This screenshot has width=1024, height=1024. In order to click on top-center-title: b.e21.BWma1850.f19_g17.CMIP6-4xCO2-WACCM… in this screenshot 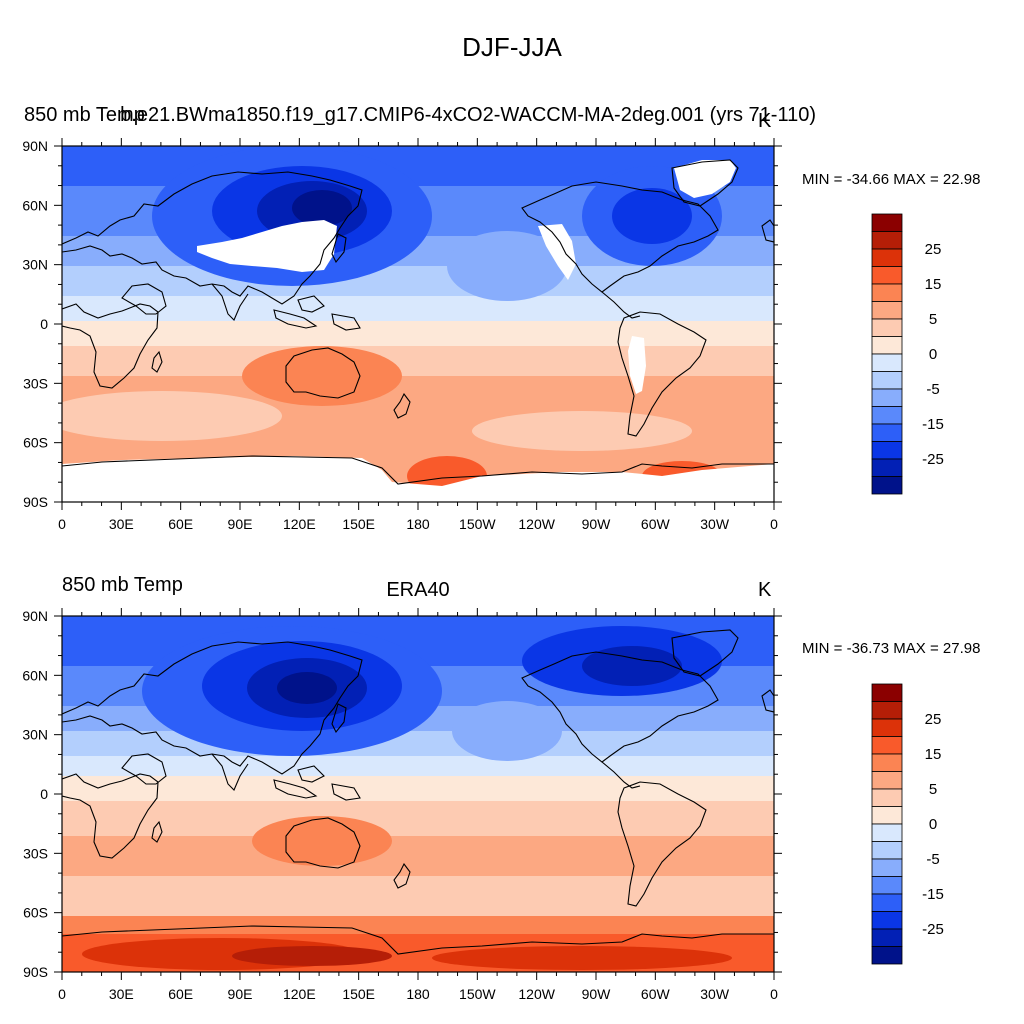, I will do `click(468, 115)`.